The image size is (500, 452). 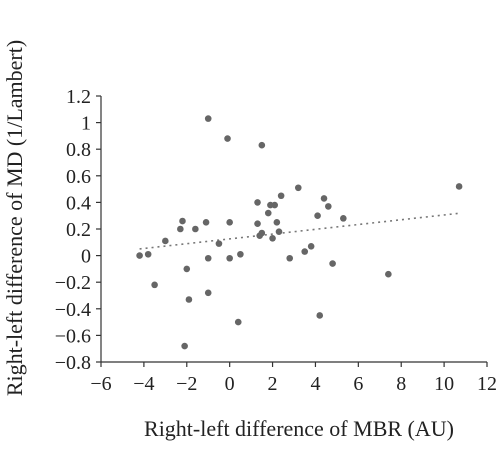 What do you see at coordinates (73, 336) in the screenshot?
I see `y-tick-label: −0.6` at bounding box center [73, 336].